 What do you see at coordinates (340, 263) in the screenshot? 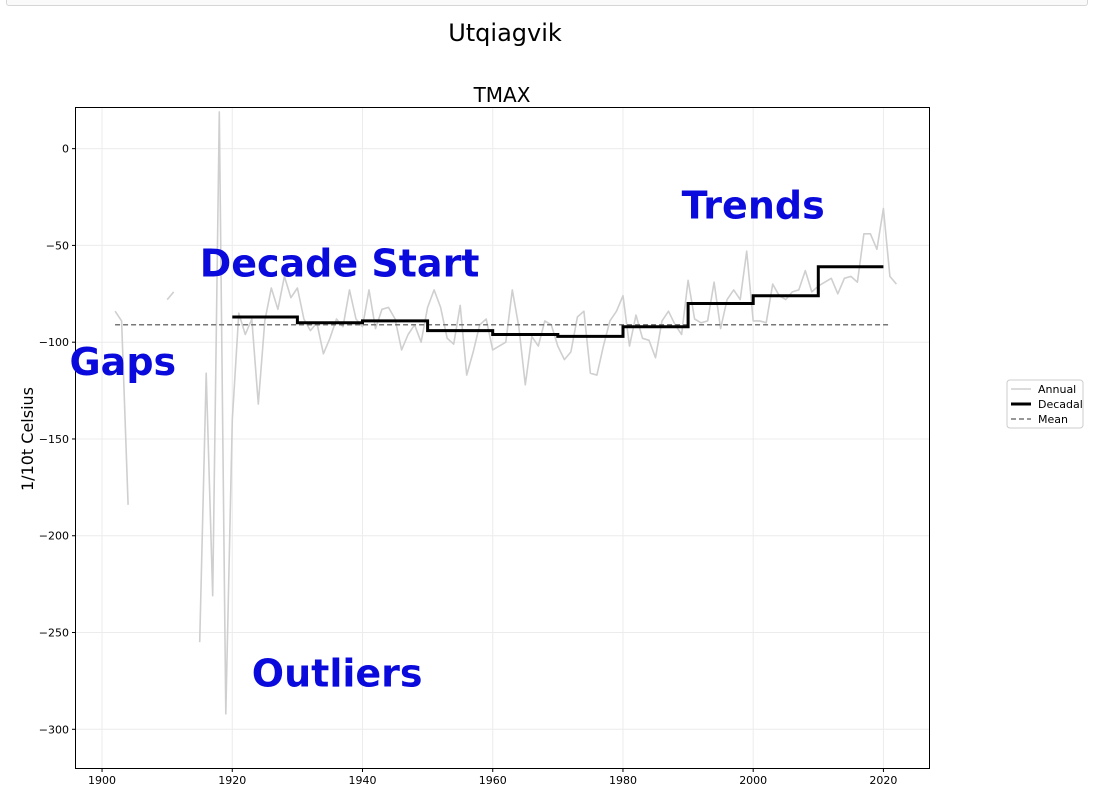
I see `annotation-decade-start: Decade Start` at bounding box center [340, 263].